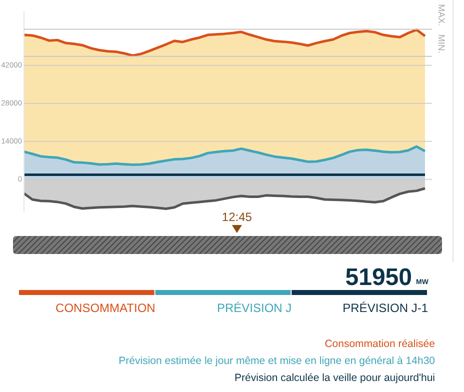 The image size is (464, 392). What do you see at coordinates (441, 44) in the screenshot?
I see `ref-line-label: MIN.` at bounding box center [441, 44].